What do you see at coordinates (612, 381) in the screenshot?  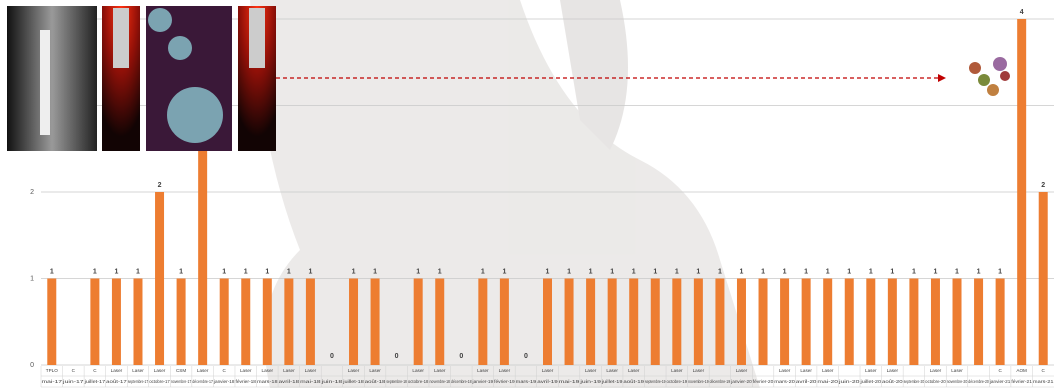 I see `x-tick-label: juillet-19` at bounding box center [612, 381].